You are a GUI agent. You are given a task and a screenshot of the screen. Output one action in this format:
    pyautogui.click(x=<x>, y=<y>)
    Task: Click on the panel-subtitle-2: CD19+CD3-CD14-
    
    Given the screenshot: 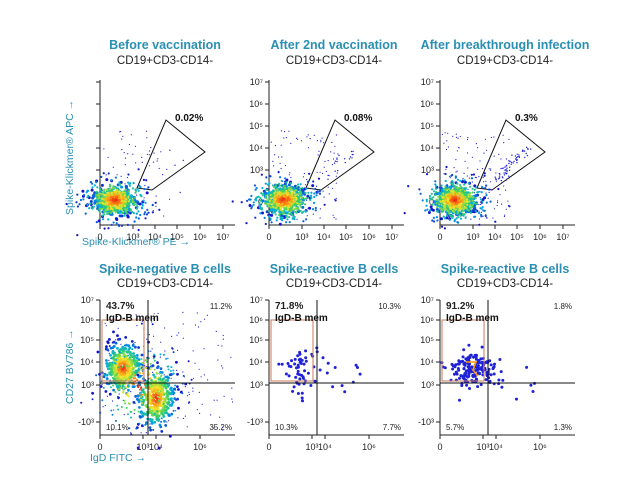 What is the action you would take?
    pyautogui.click(x=334, y=61)
    